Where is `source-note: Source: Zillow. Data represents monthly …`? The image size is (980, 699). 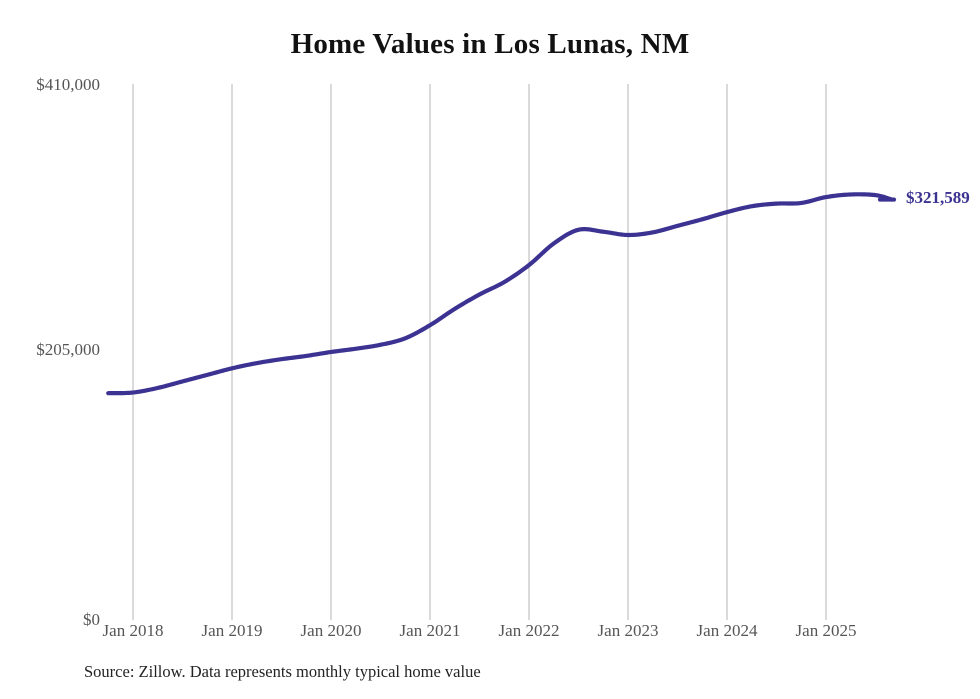
source-note: Source: Zillow. Data represents monthly … is located at coordinates (282, 671).